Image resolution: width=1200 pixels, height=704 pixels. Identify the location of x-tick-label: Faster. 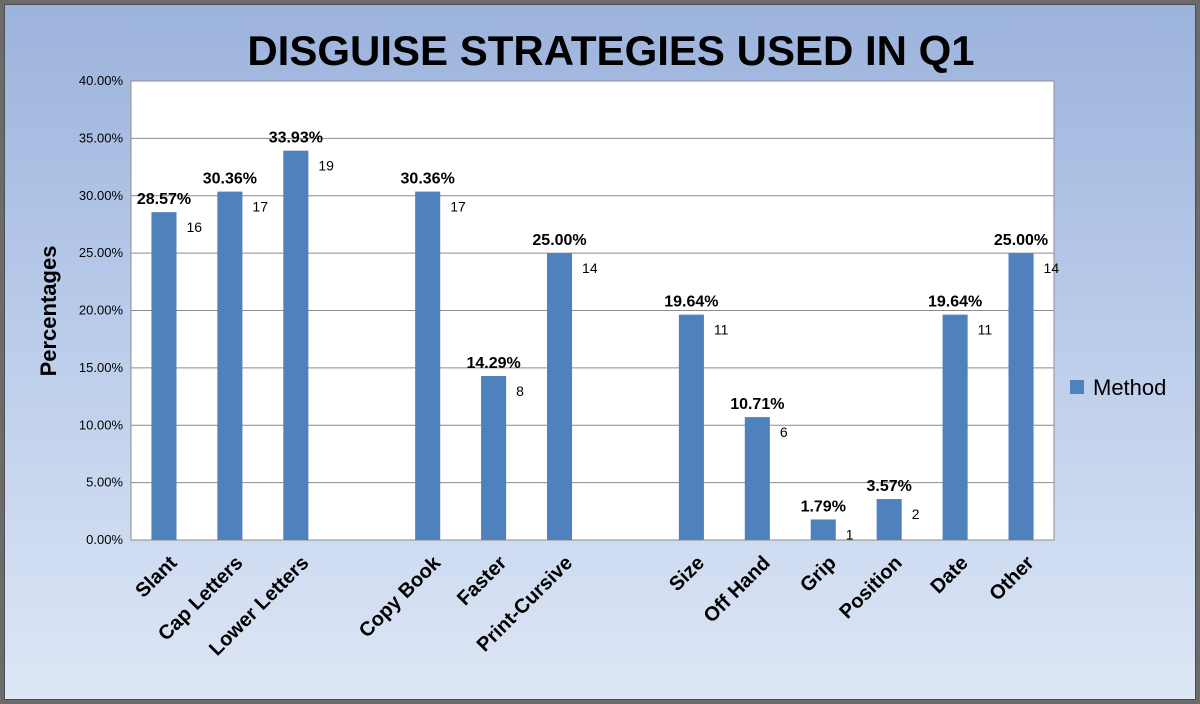
(482, 581).